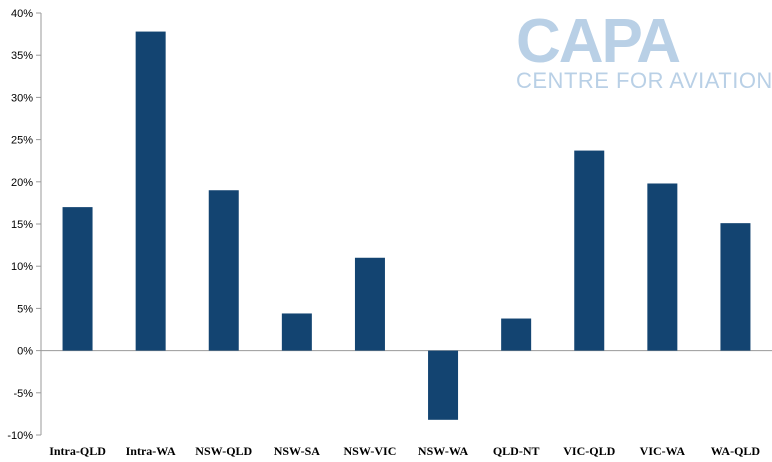  Describe the element at coordinates (22, 141) in the screenshot. I see `y-tick-label: 25%` at that location.